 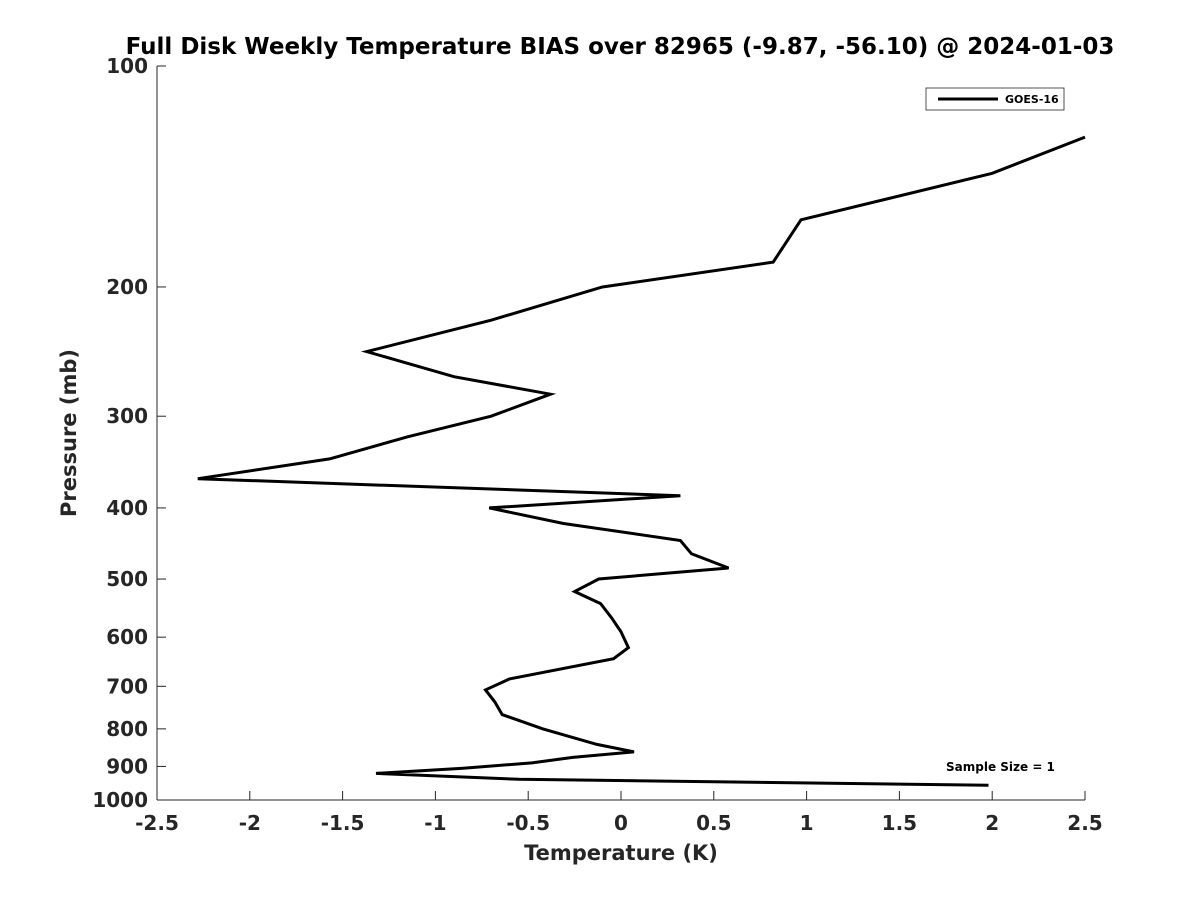 I want to click on x-tick-label: -2, so click(x=250, y=823).